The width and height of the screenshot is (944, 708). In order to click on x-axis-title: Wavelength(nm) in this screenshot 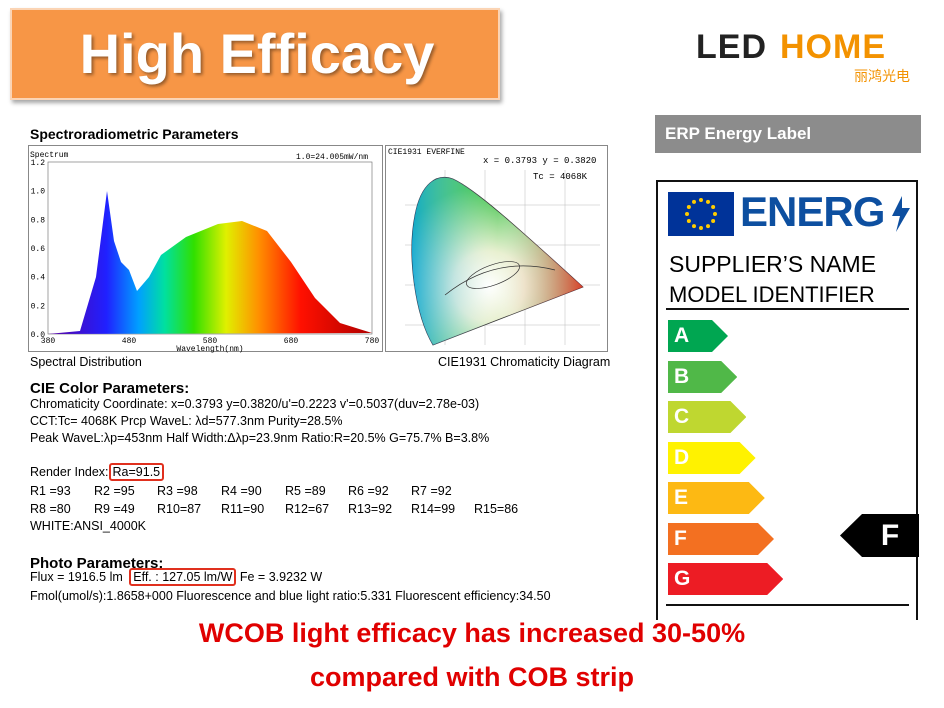, I will do `click(209, 349)`.